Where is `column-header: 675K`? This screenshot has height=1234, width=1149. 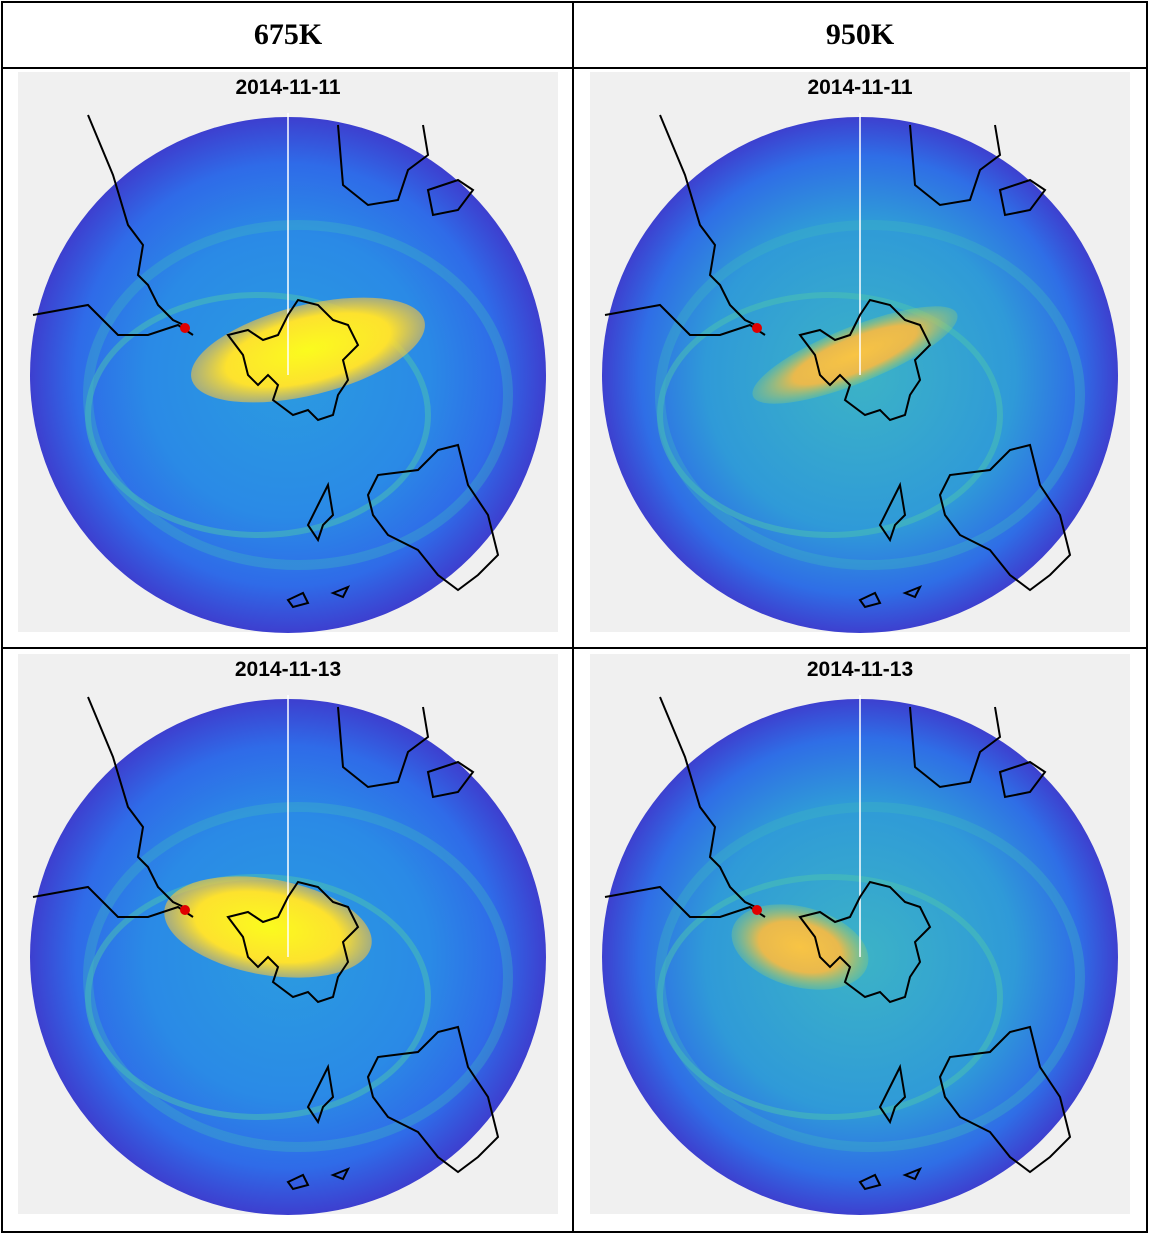
column-header: 675K is located at coordinates (288, 34).